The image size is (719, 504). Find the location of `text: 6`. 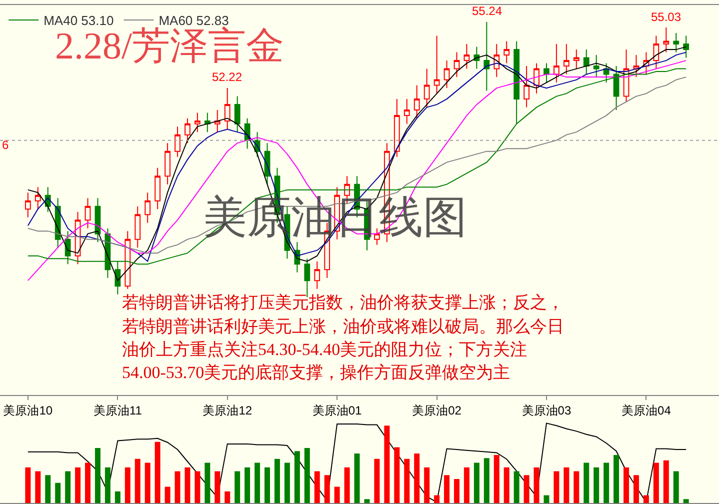

text: 6 is located at coordinates (5, 145).